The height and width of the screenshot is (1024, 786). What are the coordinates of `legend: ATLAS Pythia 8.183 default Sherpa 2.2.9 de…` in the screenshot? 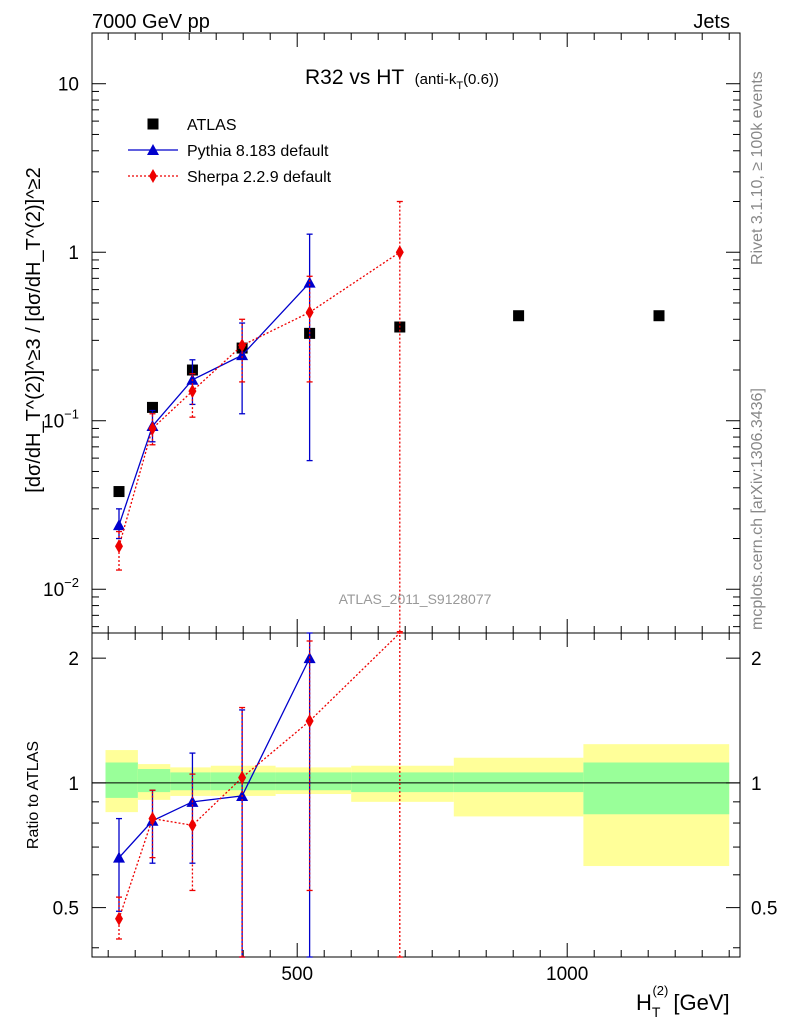 It's located at (230, 151).